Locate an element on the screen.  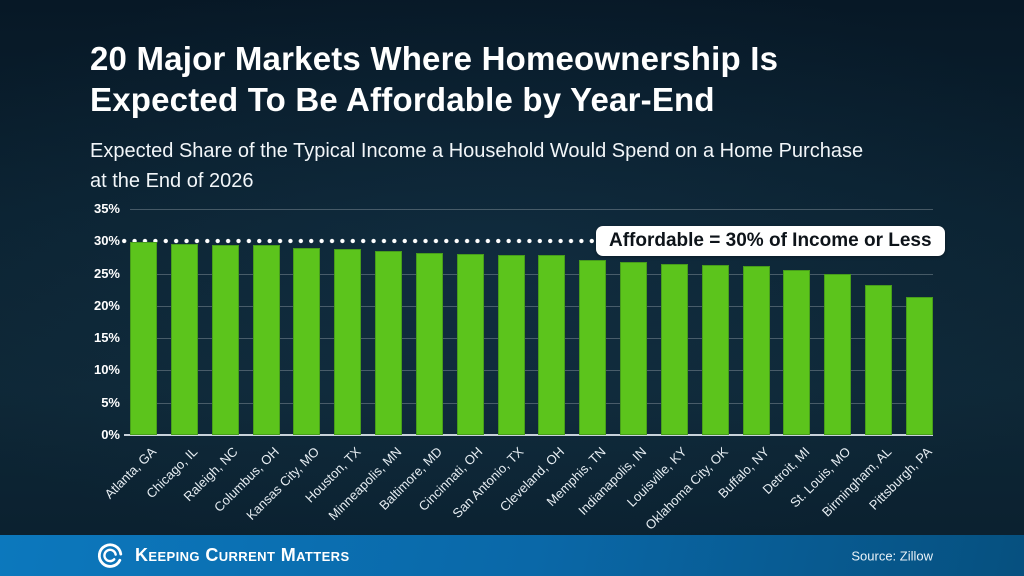
y-axis-label: 10% is located at coordinates (106, 370).